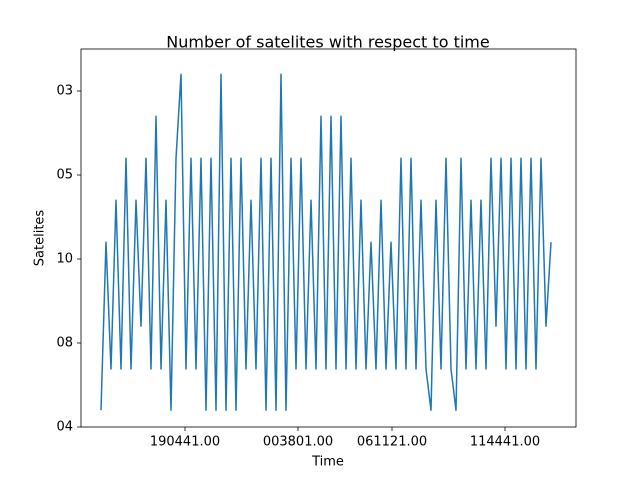  What do you see at coordinates (185, 442) in the screenshot?
I see `x-tick-label: 190441.00` at bounding box center [185, 442].